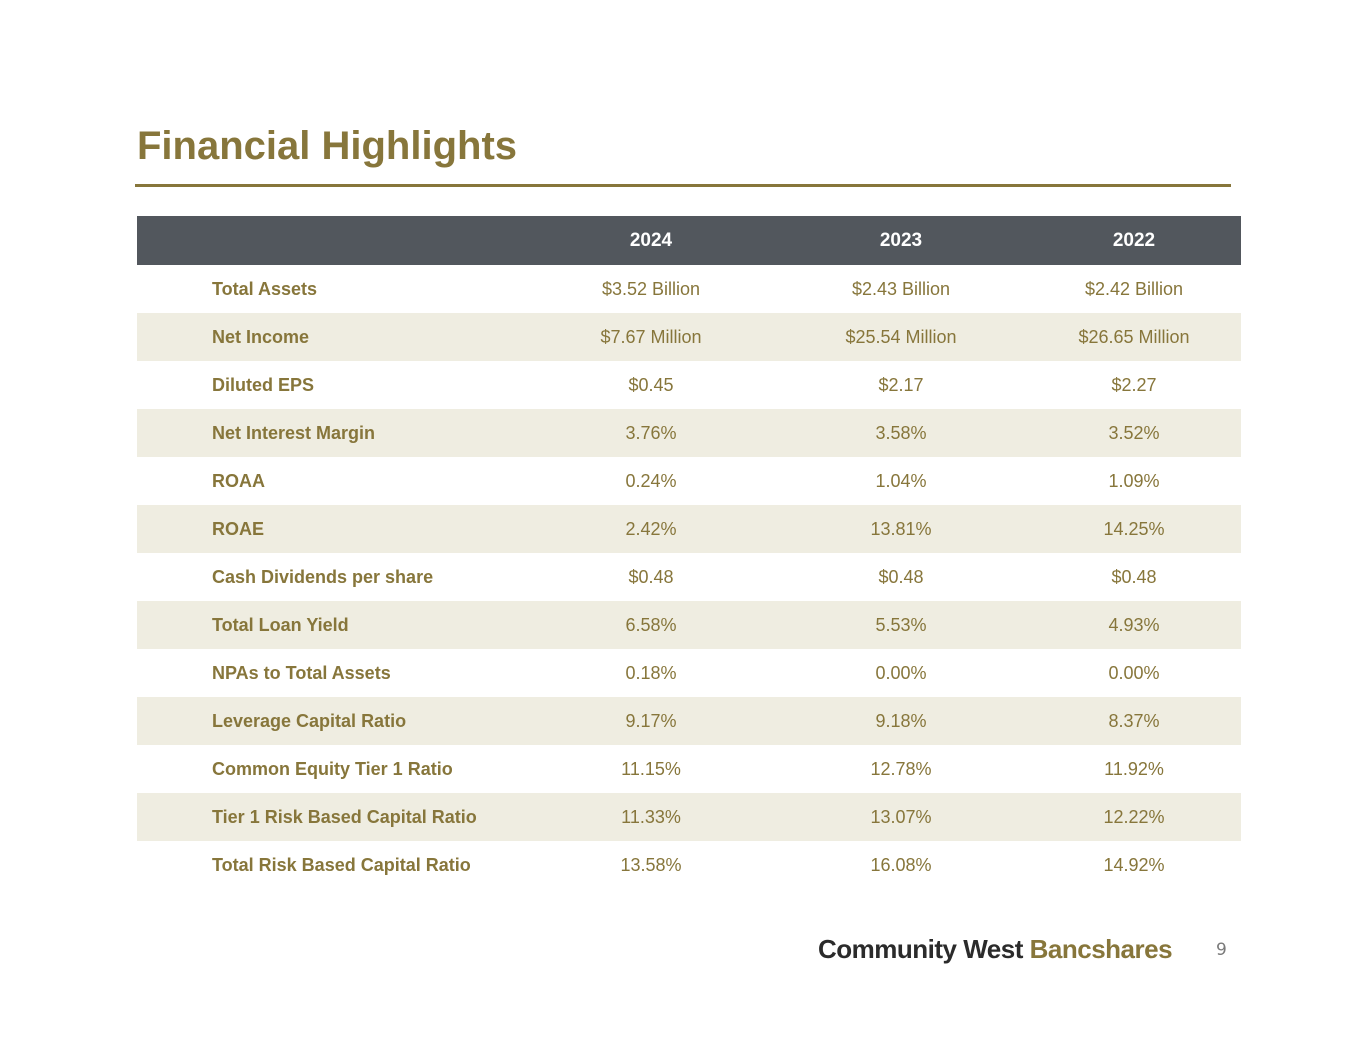  Describe the element at coordinates (301, 672) in the screenshot. I see `row-label: NPAs to Total Assets` at that location.